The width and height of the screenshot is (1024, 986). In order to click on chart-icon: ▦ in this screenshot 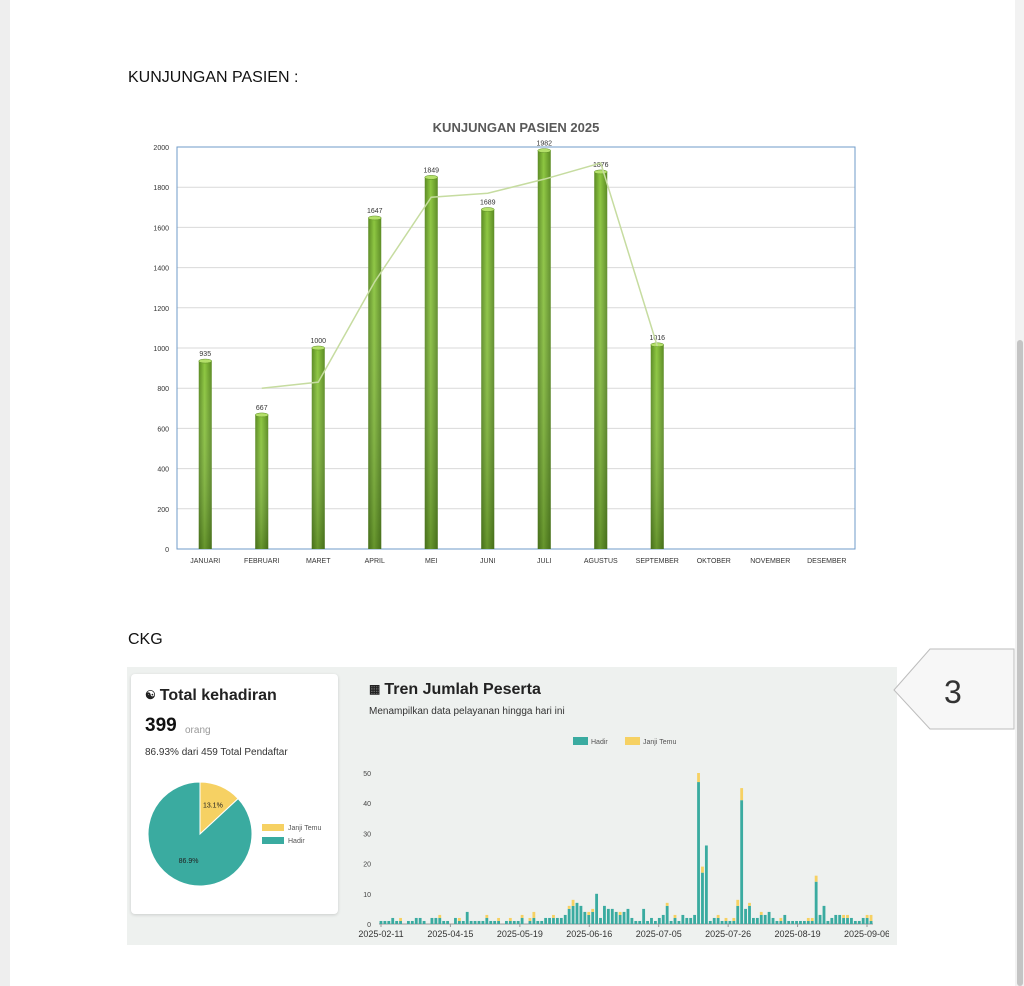, I will do `click(375, 689)`.